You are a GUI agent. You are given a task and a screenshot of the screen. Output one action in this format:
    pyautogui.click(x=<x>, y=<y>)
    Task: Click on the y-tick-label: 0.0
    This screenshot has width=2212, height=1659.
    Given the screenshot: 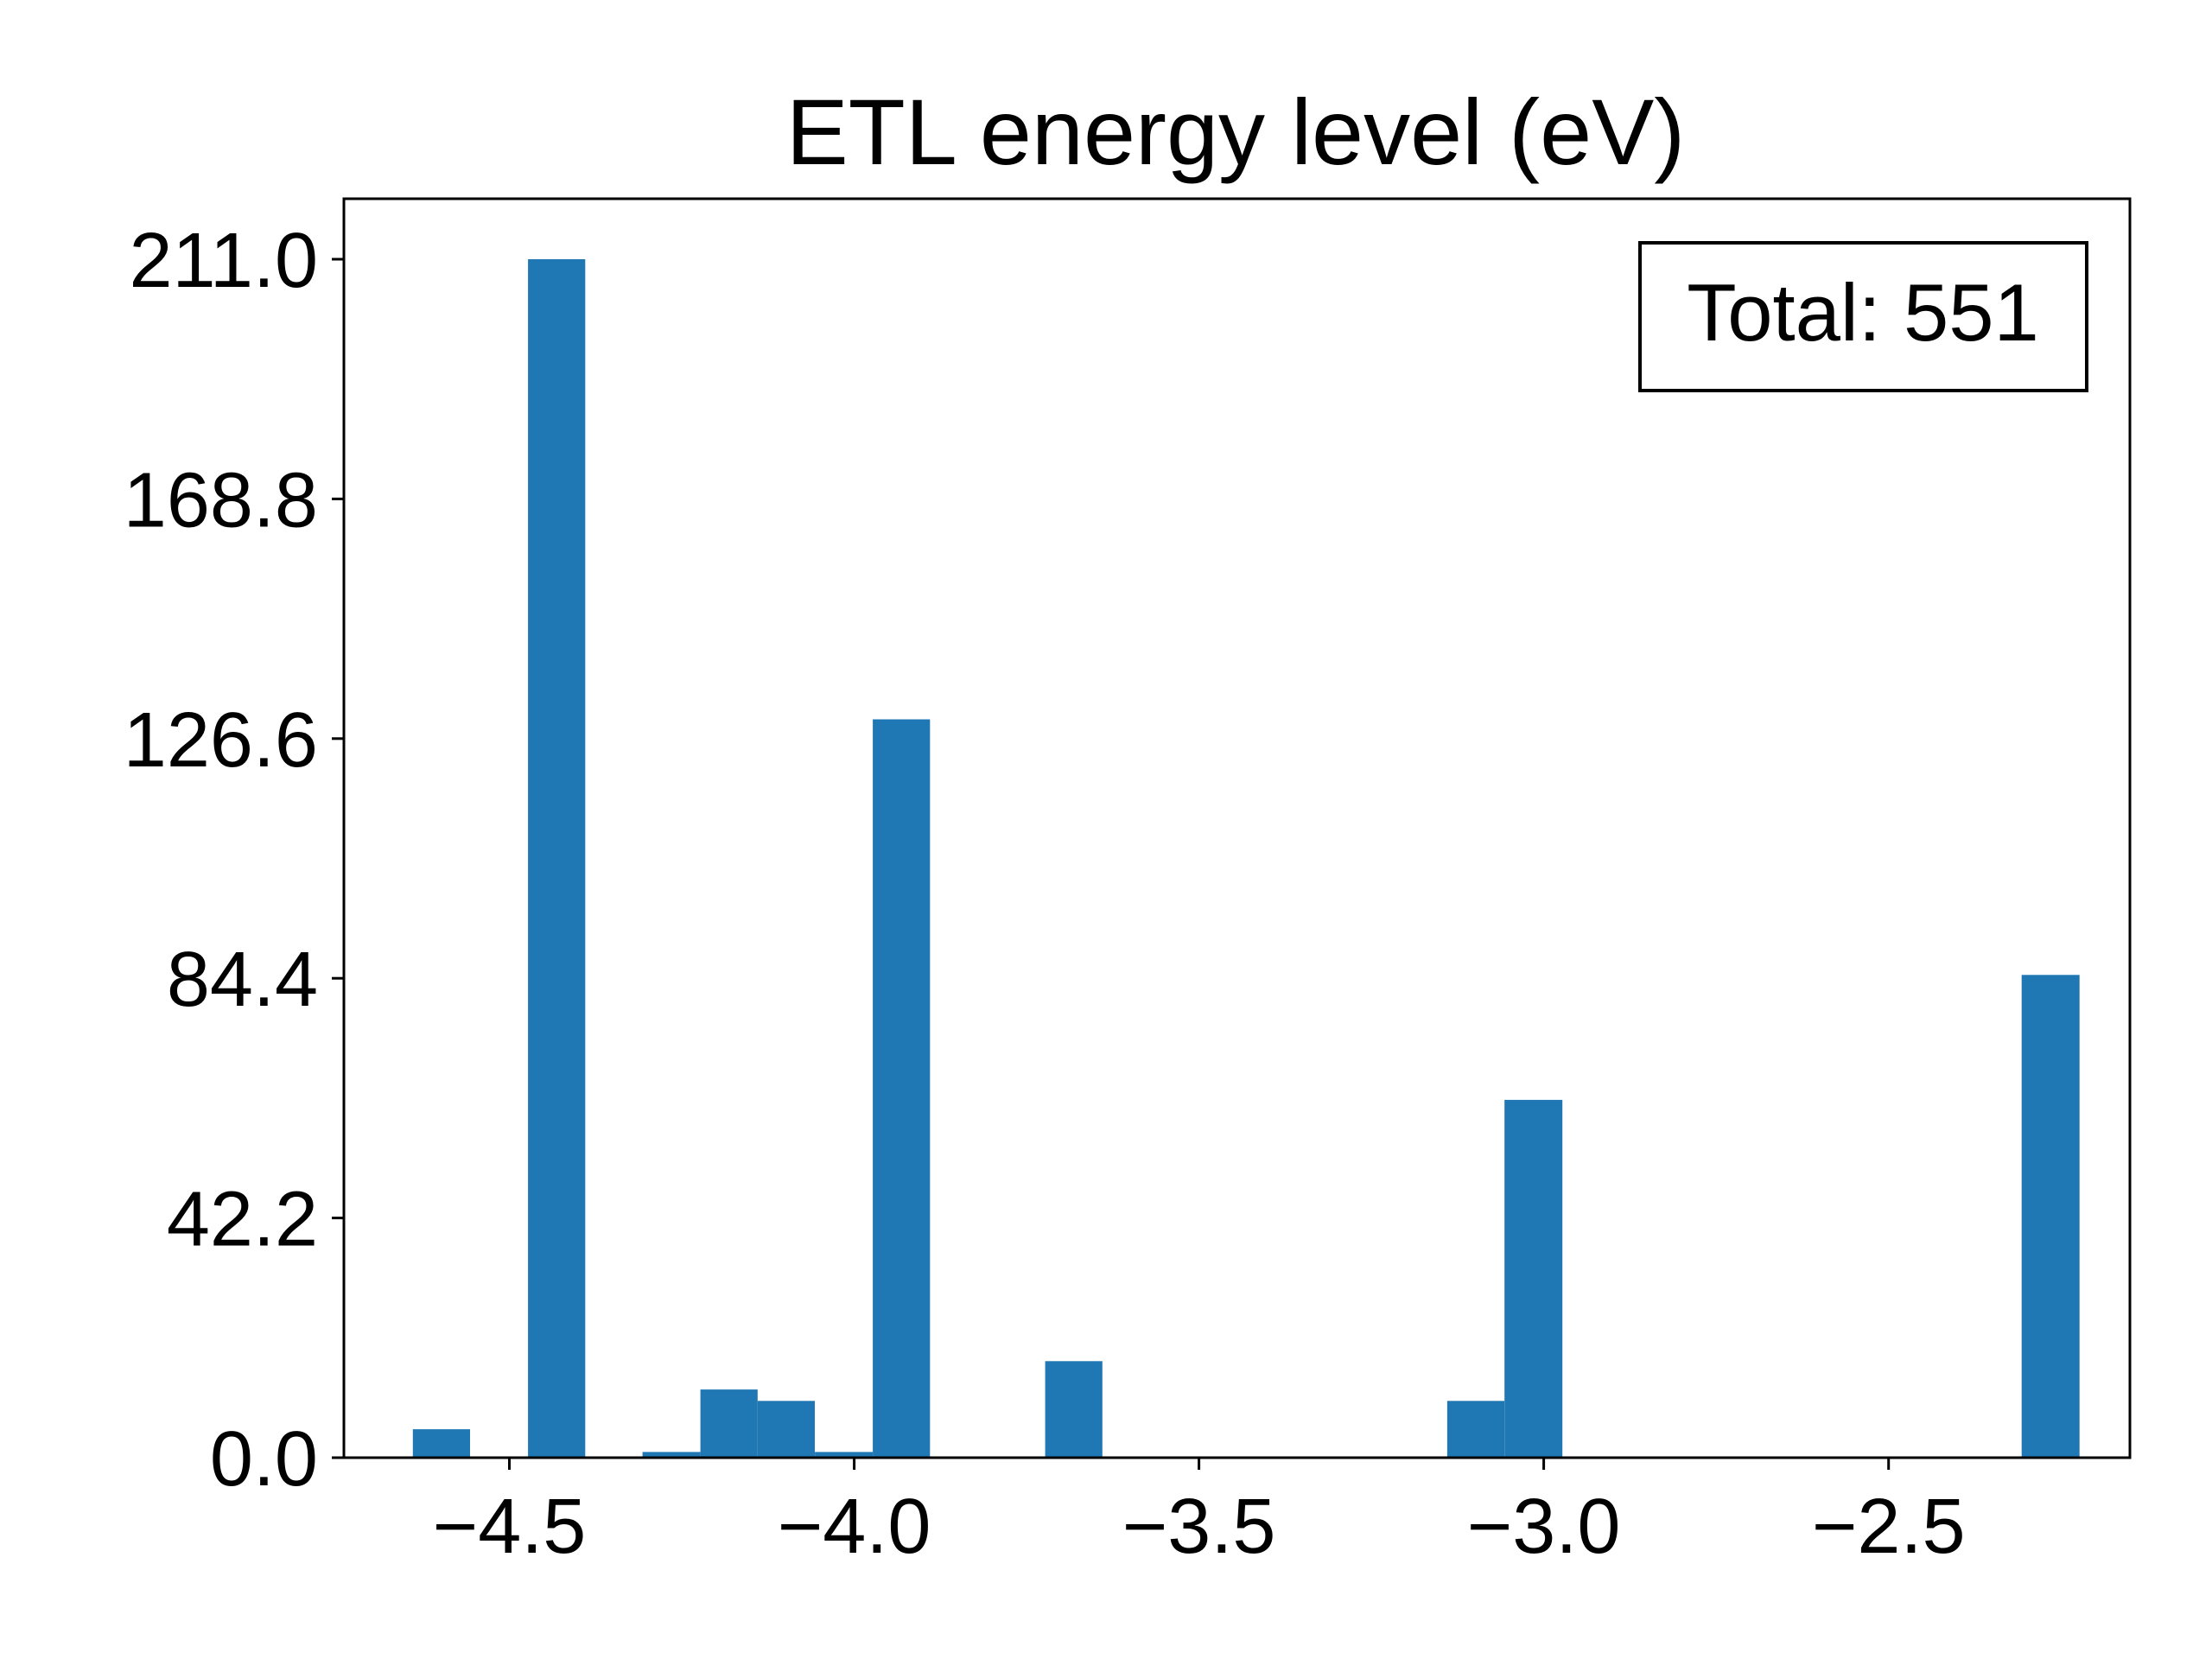 What is the action you would take?
    pyautogui.click(x=264, y=1459)
    